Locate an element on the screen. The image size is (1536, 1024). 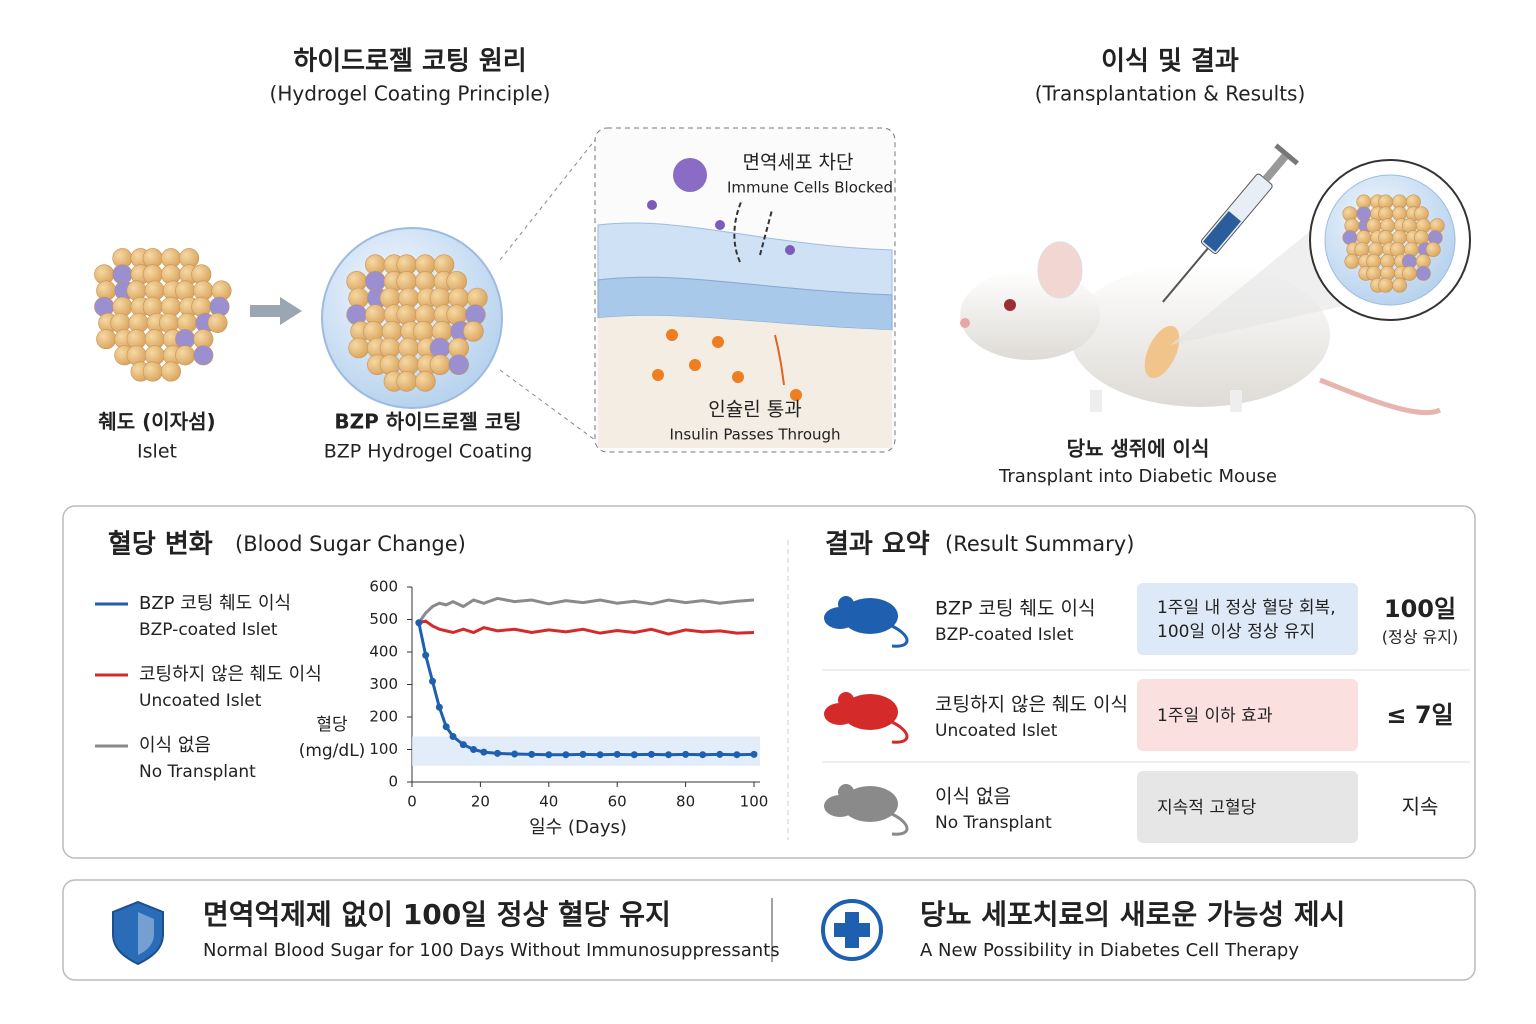
label: 하이드로젤 코팅 원리 is located at coordinates (409, 62).